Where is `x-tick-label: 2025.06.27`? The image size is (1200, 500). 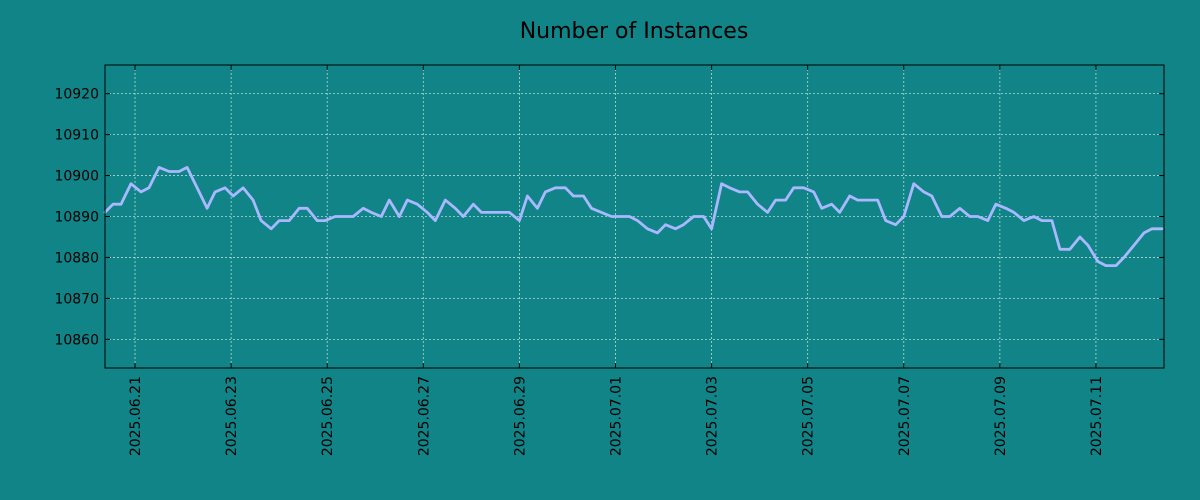
x-tick-label: 2025.06.27 is located at coordinates (424, 416).